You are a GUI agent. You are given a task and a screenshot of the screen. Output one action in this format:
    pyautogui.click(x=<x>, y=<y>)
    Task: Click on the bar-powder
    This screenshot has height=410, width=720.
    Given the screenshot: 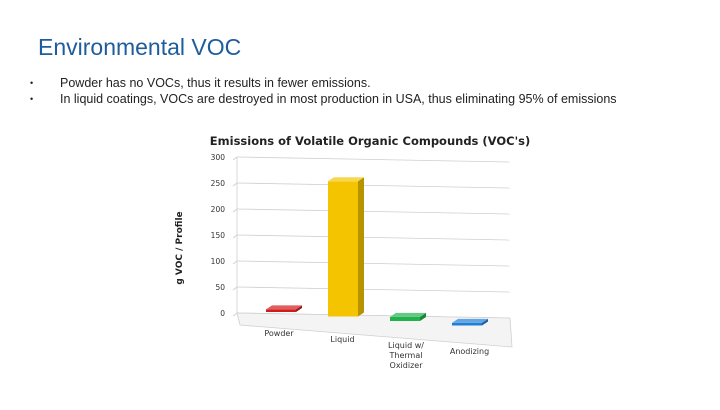 What is the action you would take?
    pyautogui.click(x=284, y=308)
    